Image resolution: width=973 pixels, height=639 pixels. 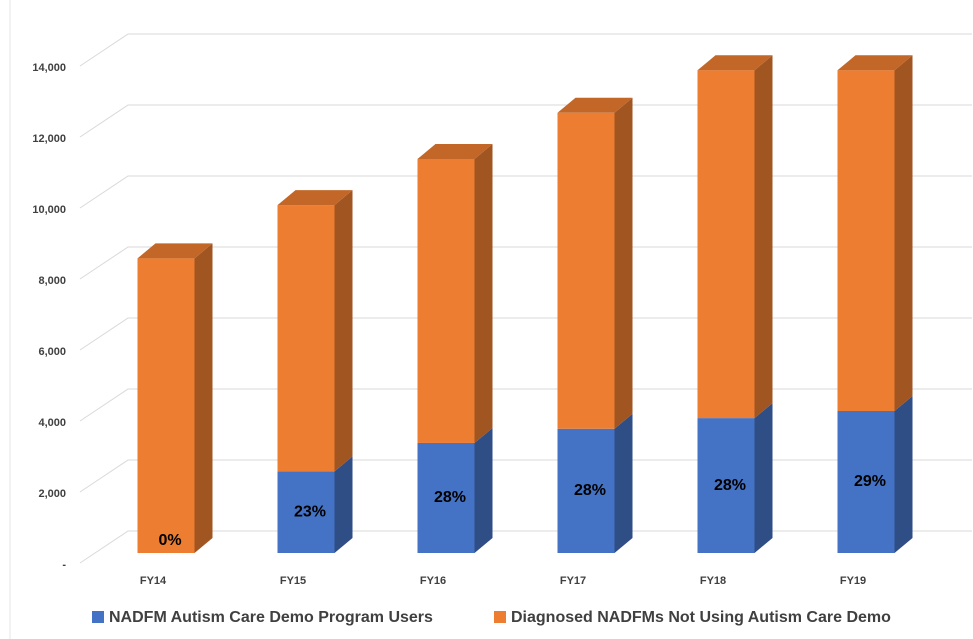 I want to click on y-tick-label: 6,000, so click(x=52, y=352).